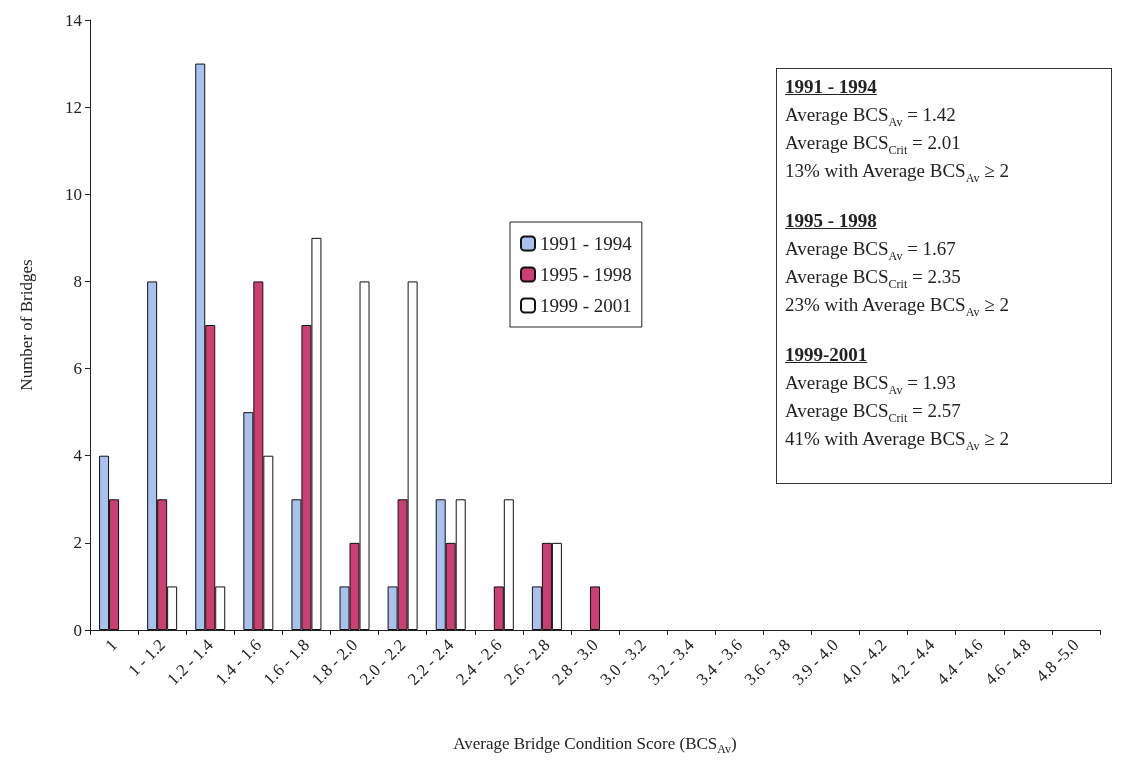 This screenshot has height=769, width=1148. Describe the element at coordinates (78, 456) in the screenshot. I see `y-tick-label: 4` at that location.